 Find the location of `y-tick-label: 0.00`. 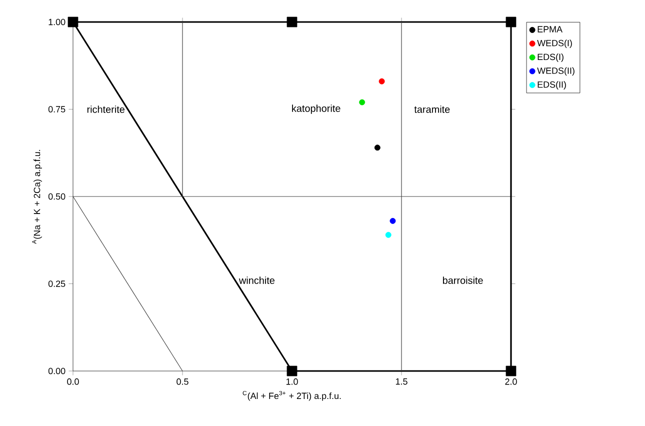

y-tick-label: 0.00 is located at coordinates (57, 371).